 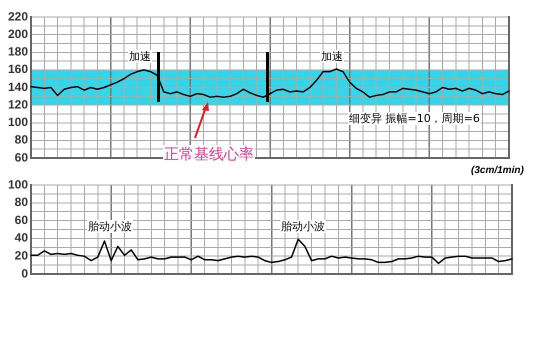 I want to click on y-tick-label: 40, so click(x=21, y=237).